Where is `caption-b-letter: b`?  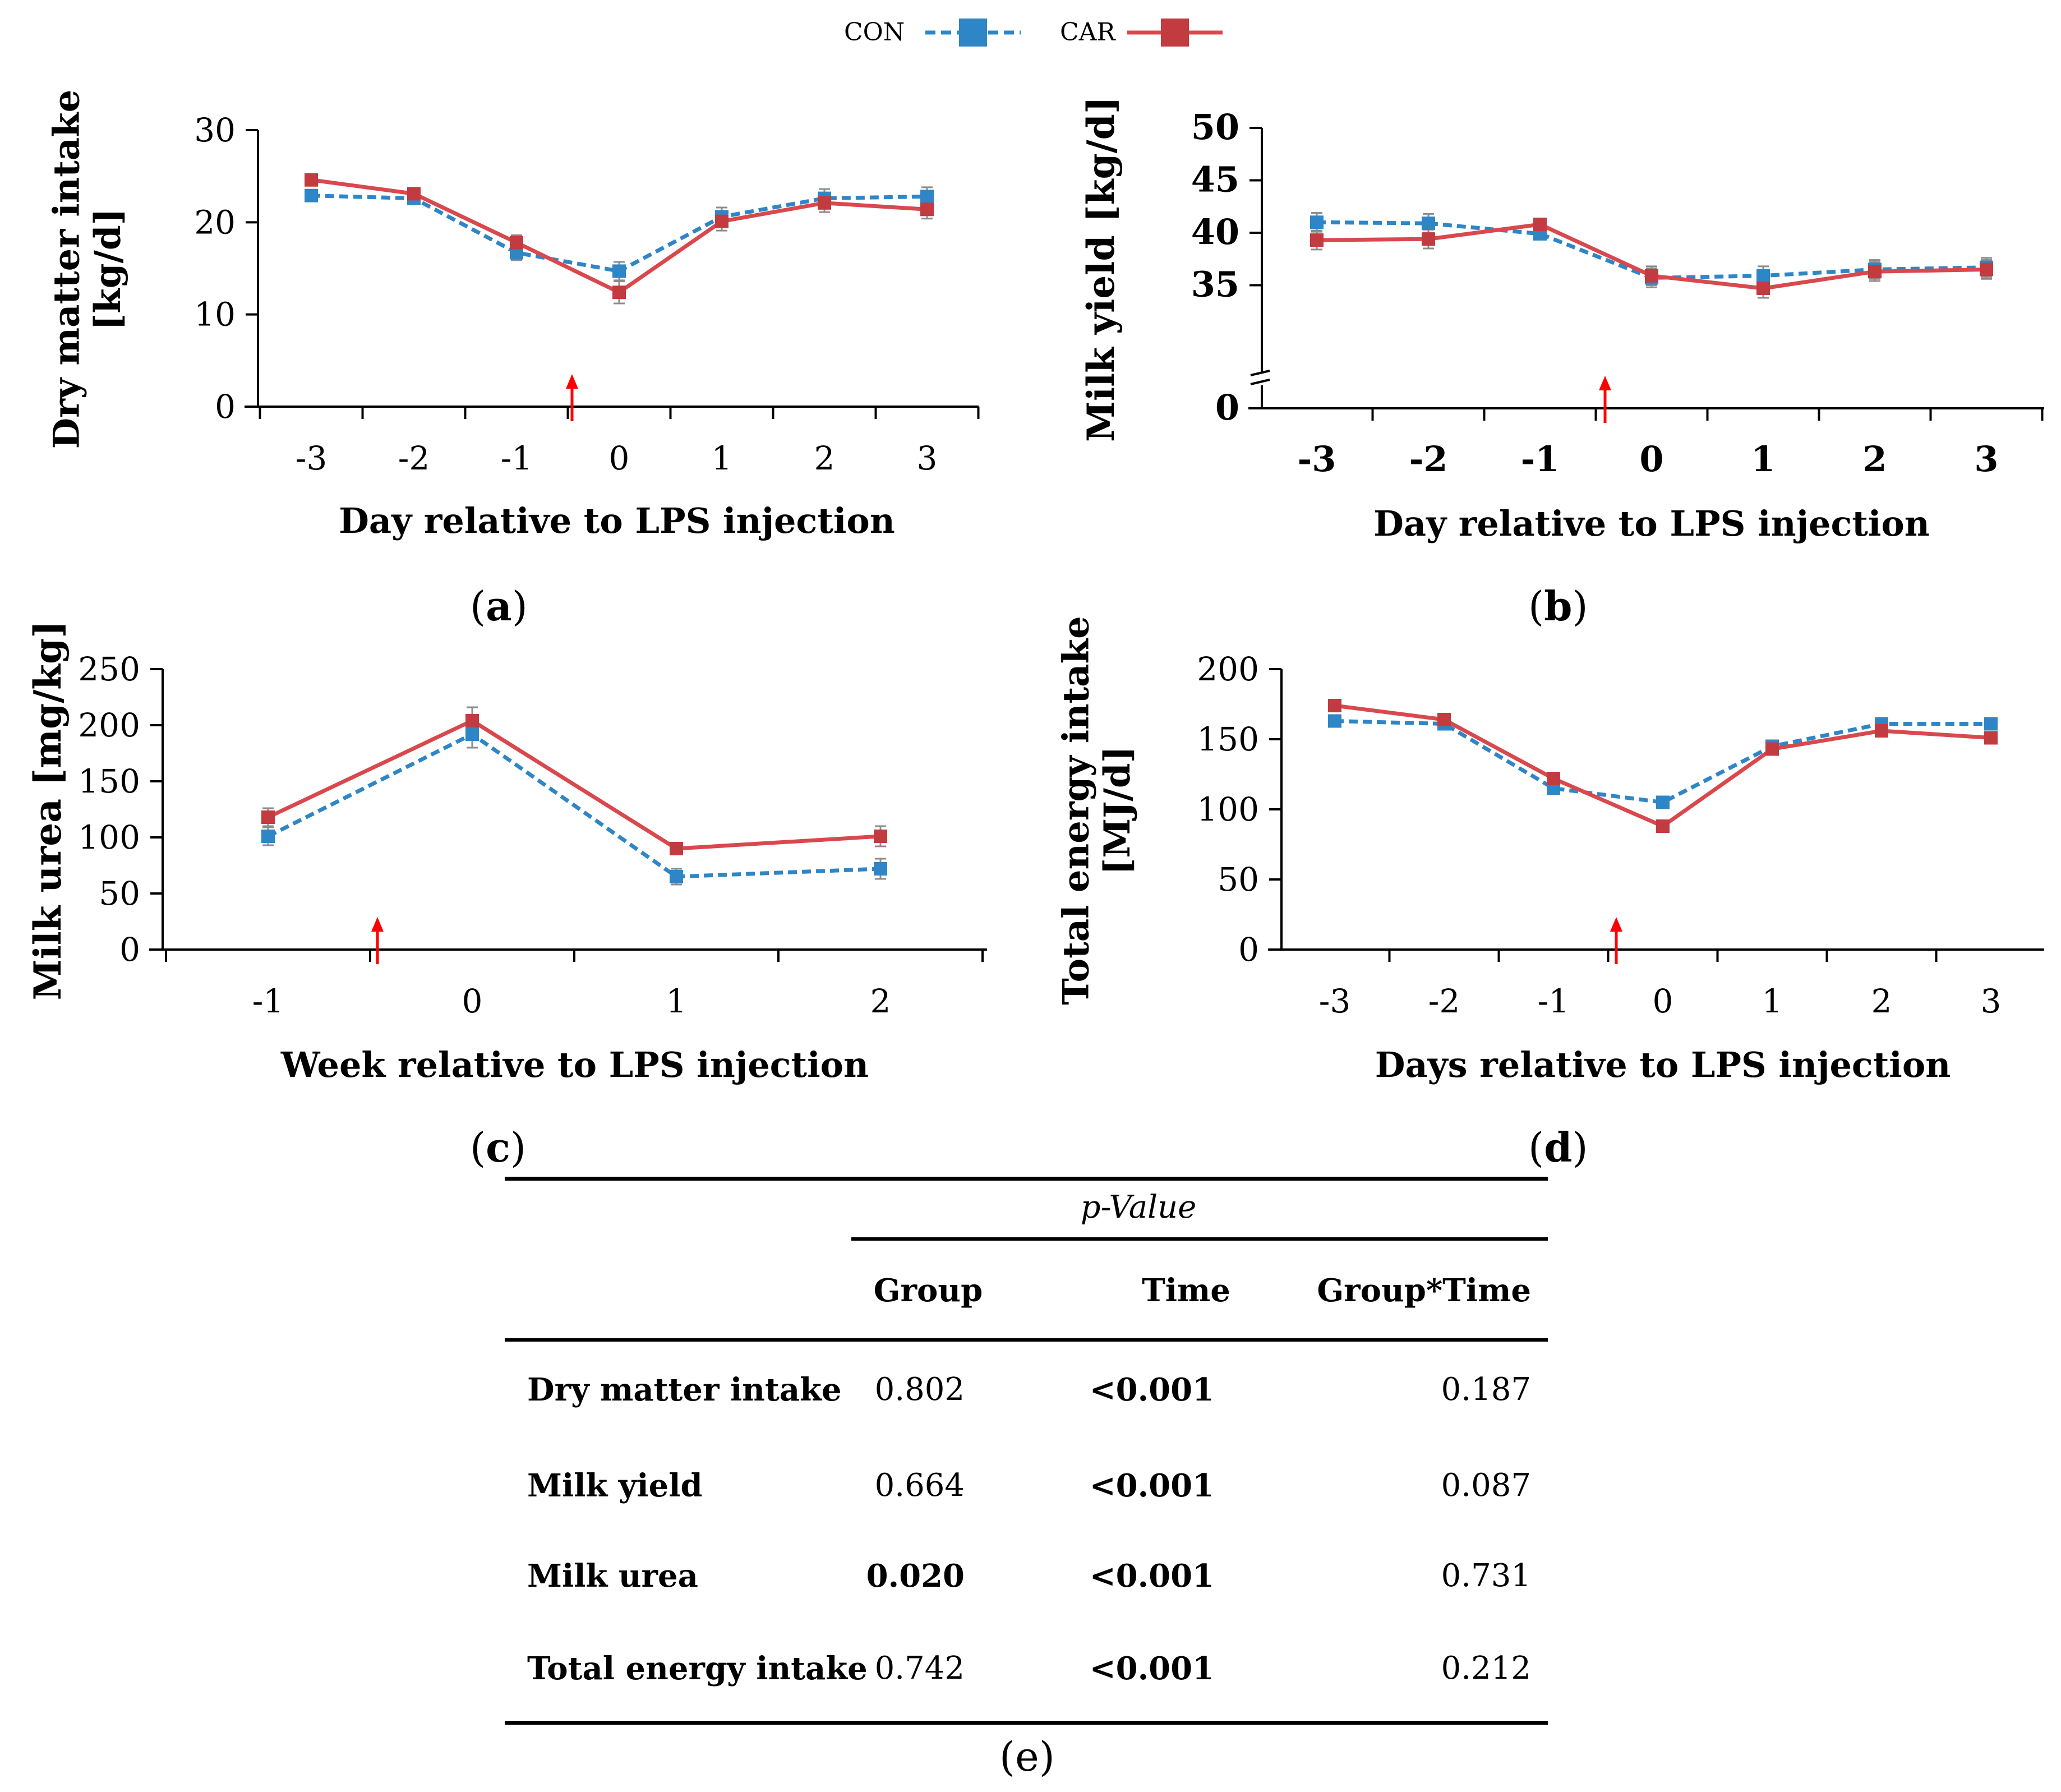
caption-b-letter: b is located at coordinates (1558, 606).